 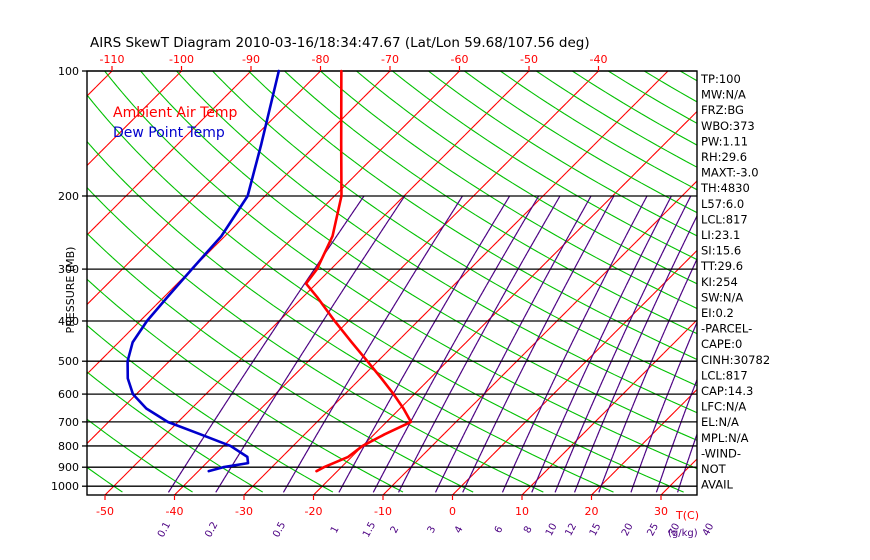 What do you see at coordinates (728, 126) in the screenshot?
I see `info-item: WBO:373` at bounding box center [728, 126].